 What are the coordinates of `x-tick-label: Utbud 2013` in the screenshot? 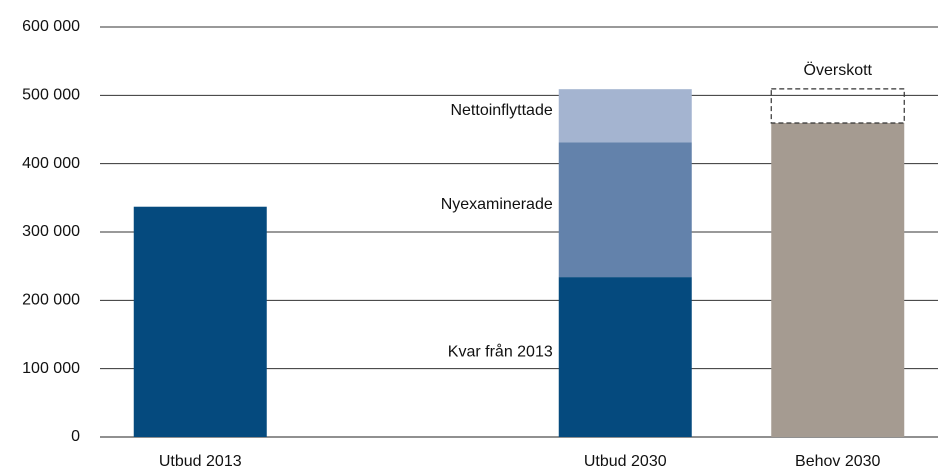 It's located at (200, 461).